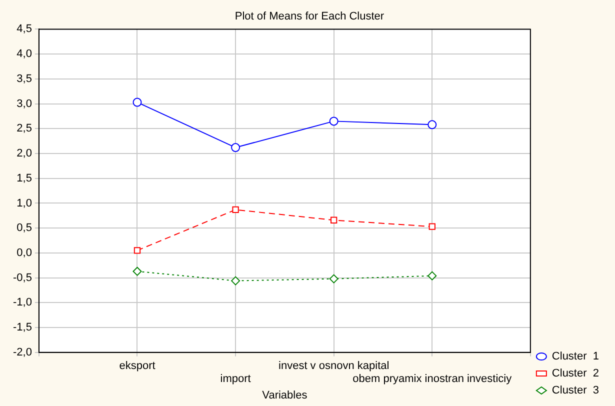 The image size is (615, 406). I want to click on chart-title: Plot of Means for Each Cluster, so click(309, 16).